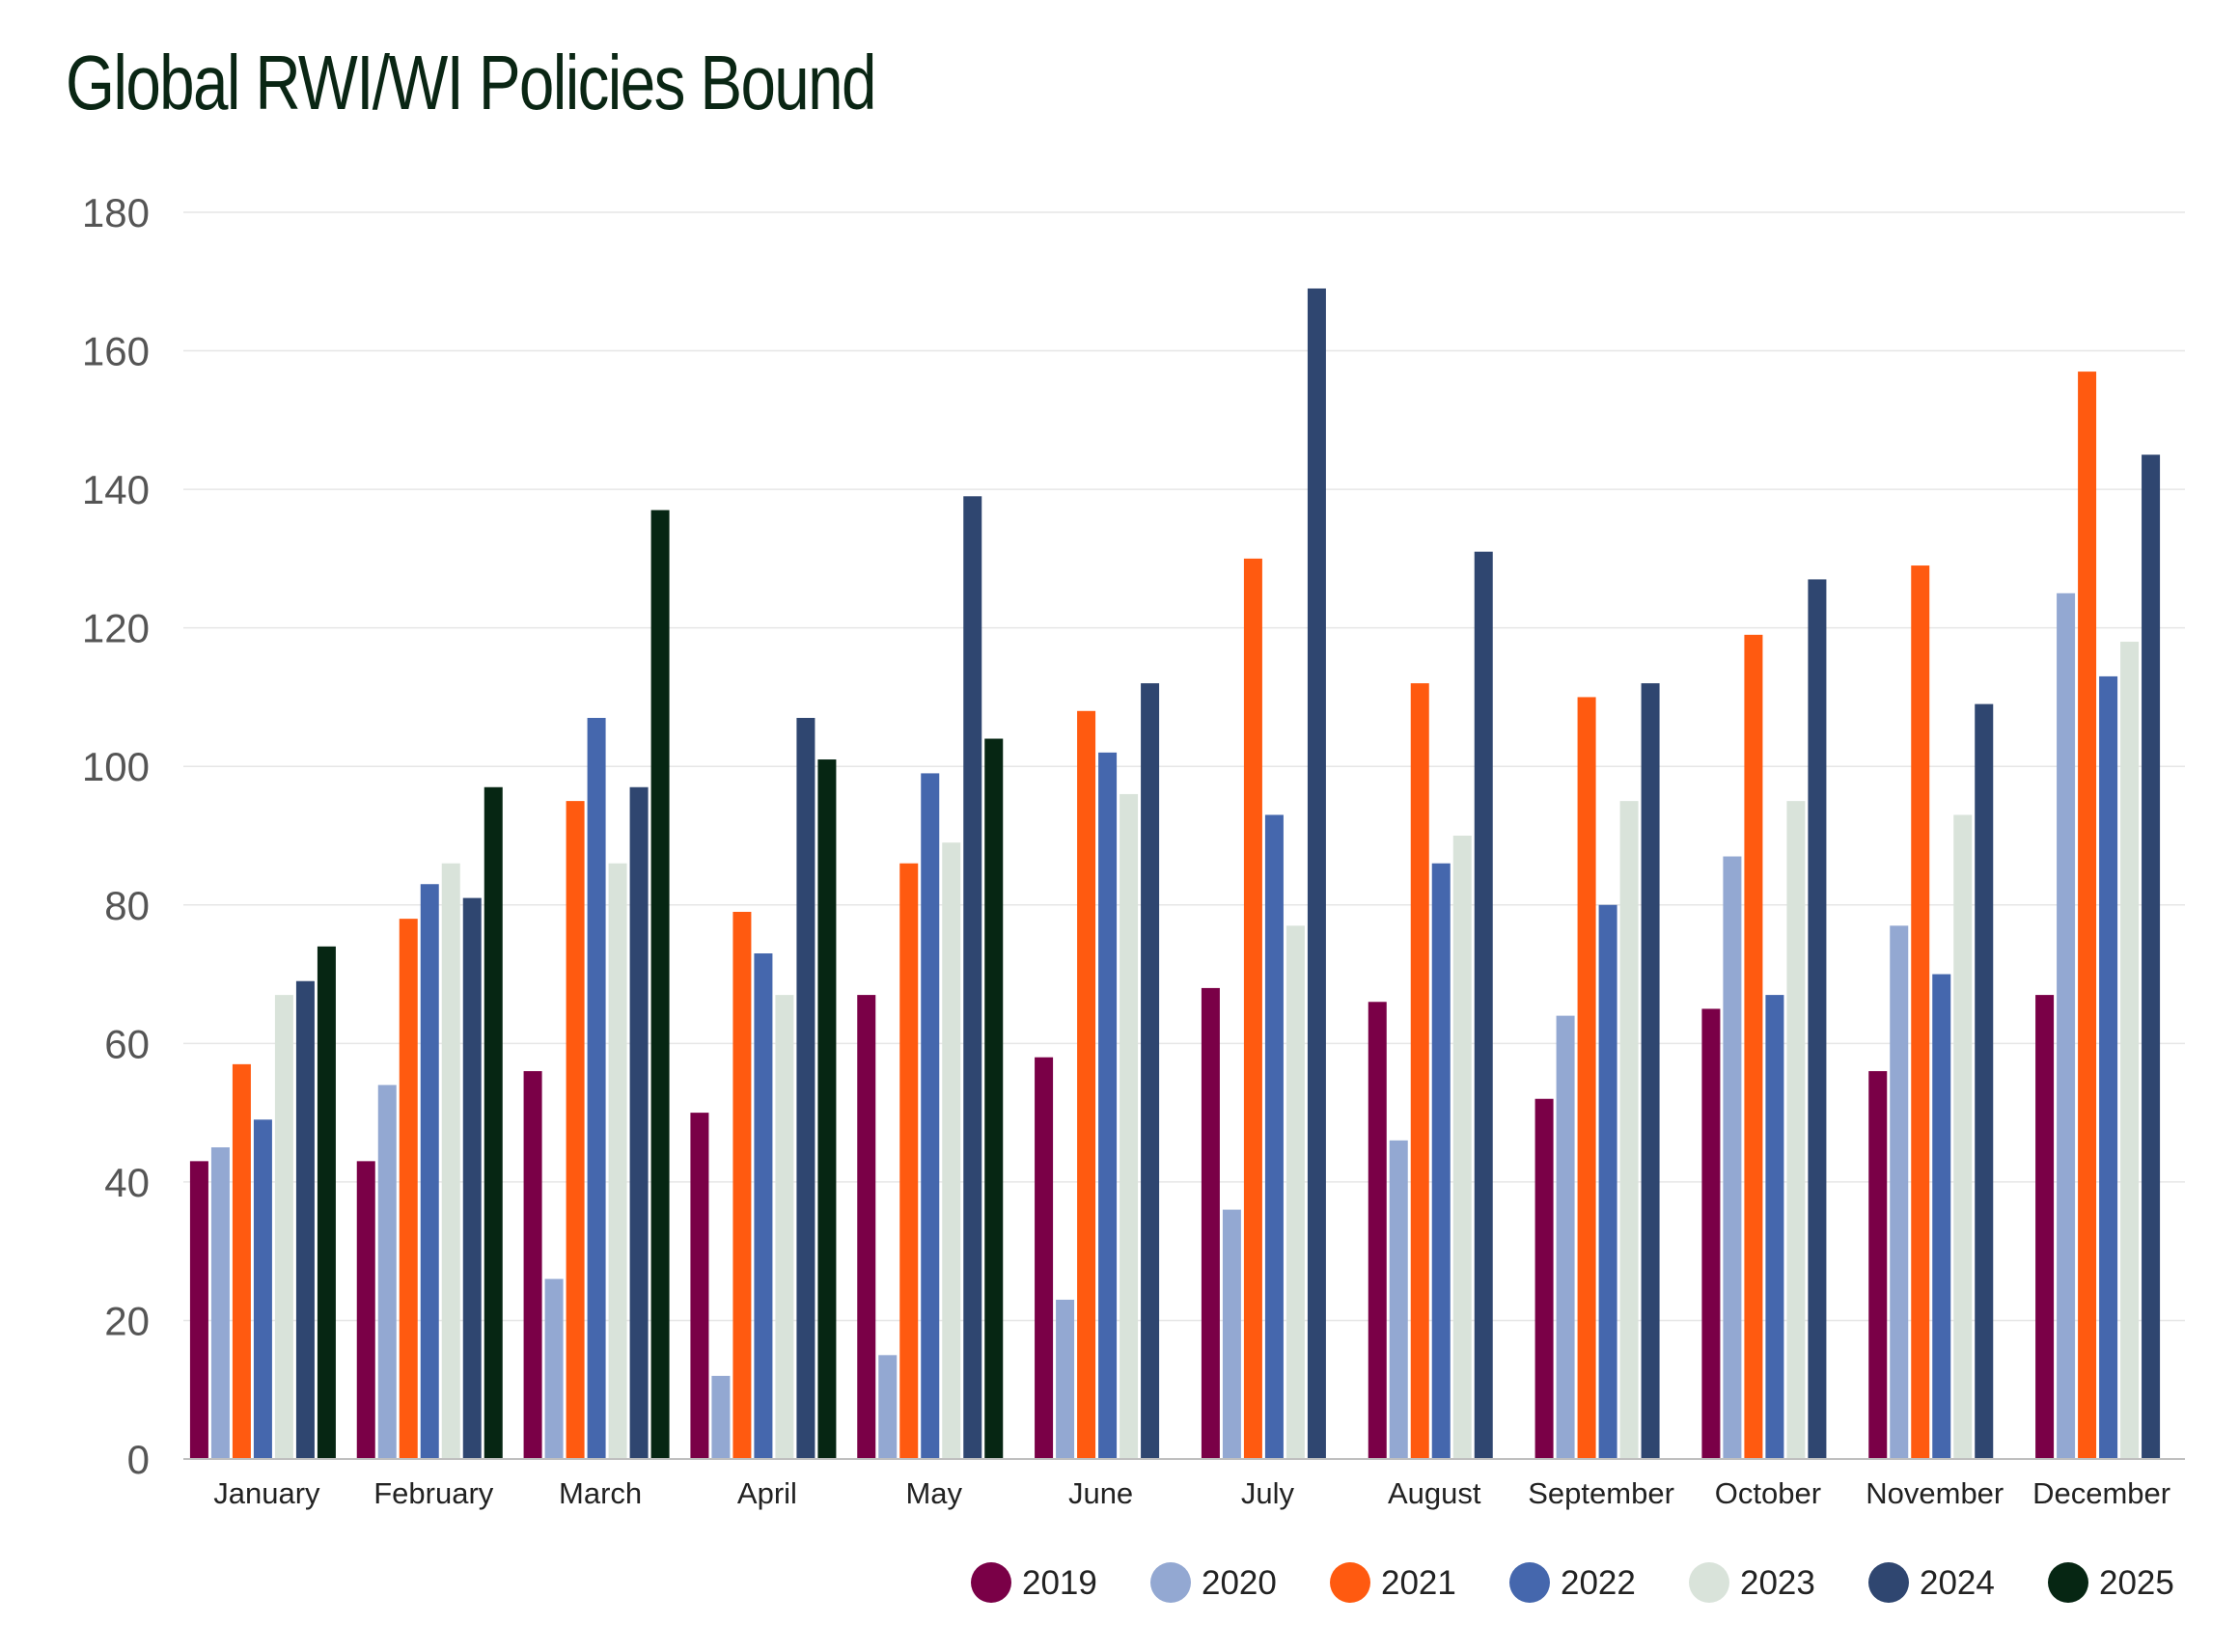  Describe the element at coordinates (1957, 1583) in the screenshot. I see `legend-label-2024: 2024` at that location.